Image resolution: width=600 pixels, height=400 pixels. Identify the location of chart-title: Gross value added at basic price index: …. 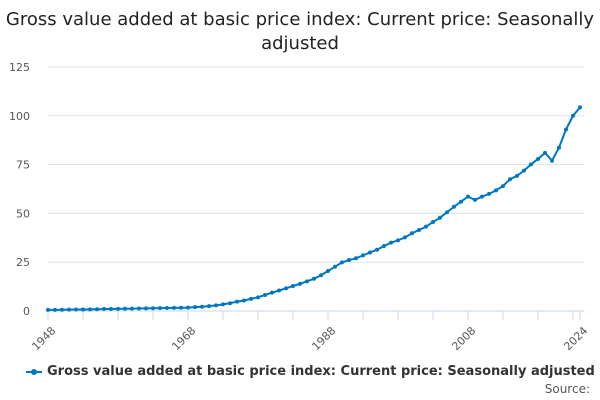
(300, 31).